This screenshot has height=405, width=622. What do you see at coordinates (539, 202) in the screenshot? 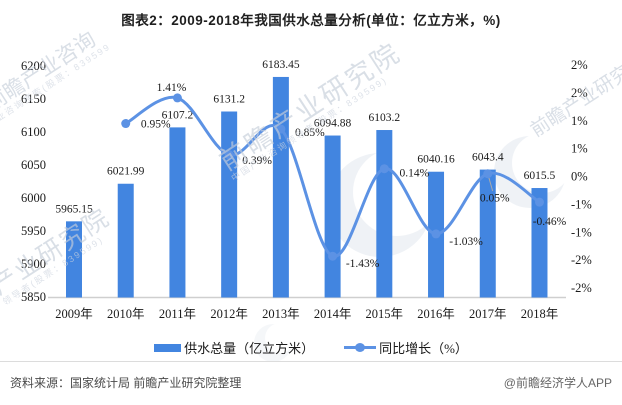
I see `growth-point-2018年` at bounding box center [539, 202].